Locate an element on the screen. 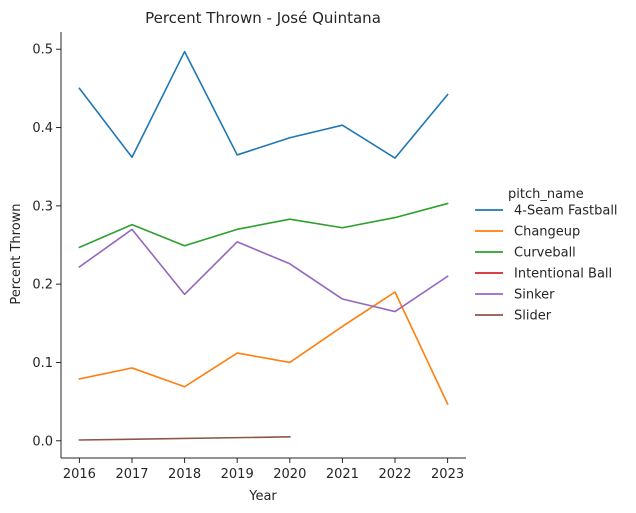 This screenshot has width=636, height=513. y-tick-label: 0.0 is located at coordinates (42, 441).